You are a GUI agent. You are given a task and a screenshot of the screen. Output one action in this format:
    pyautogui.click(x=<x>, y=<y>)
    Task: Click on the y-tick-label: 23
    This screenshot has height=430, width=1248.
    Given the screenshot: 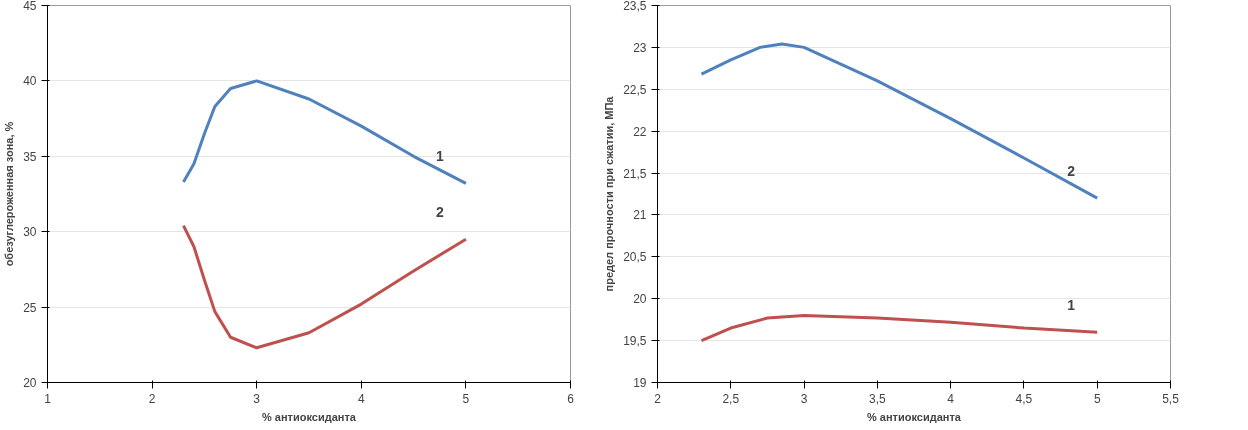 What is the action you would take?
    pyautogui.click(x=640, y=47)
    